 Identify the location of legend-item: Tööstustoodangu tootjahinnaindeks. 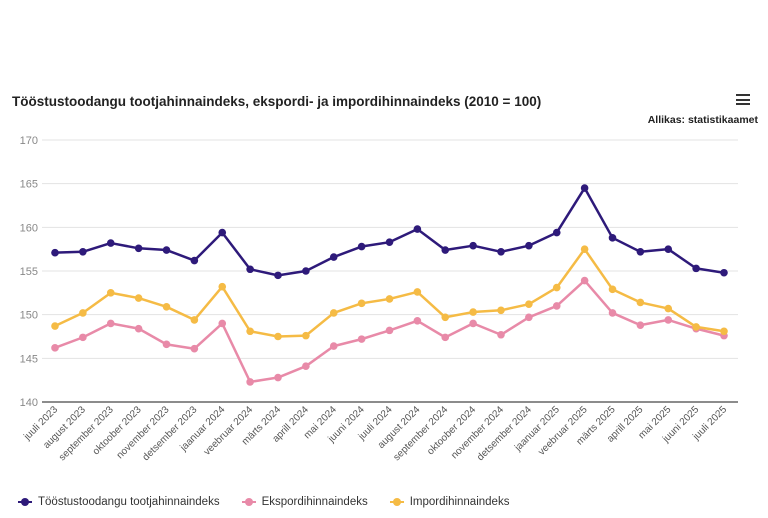
(119, 502).